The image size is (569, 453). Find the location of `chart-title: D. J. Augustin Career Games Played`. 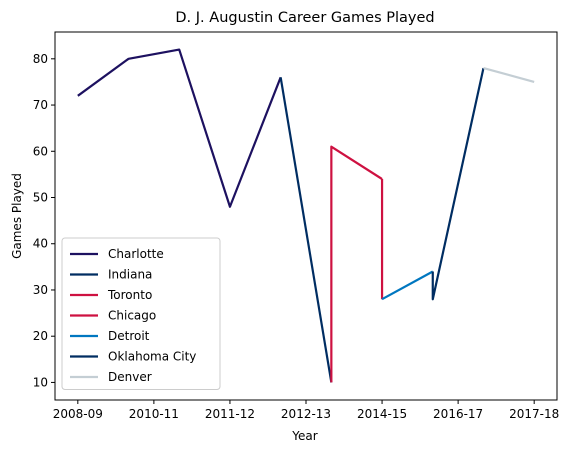

chart-title: D. J. Augustin Career Games Played is located at coordinates (304, 18).